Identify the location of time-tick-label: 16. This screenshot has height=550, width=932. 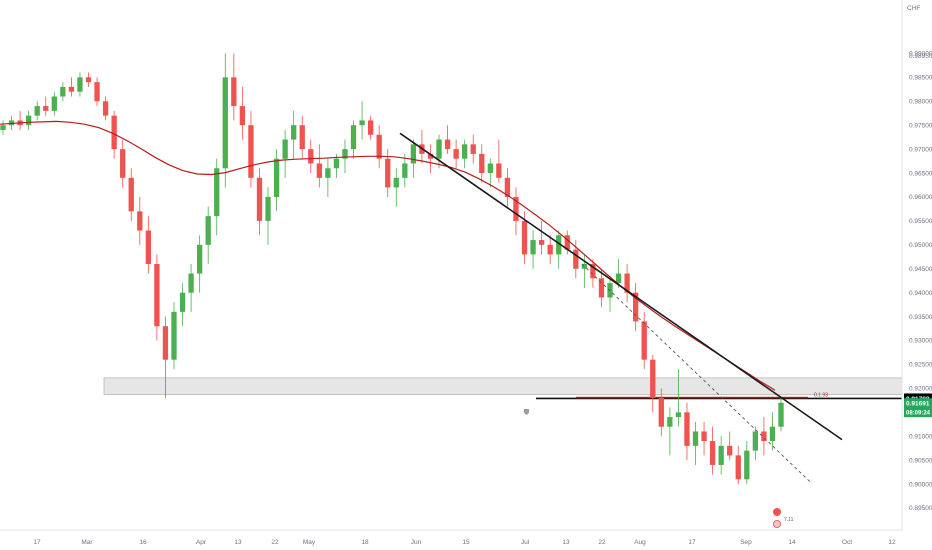
(143, 542).